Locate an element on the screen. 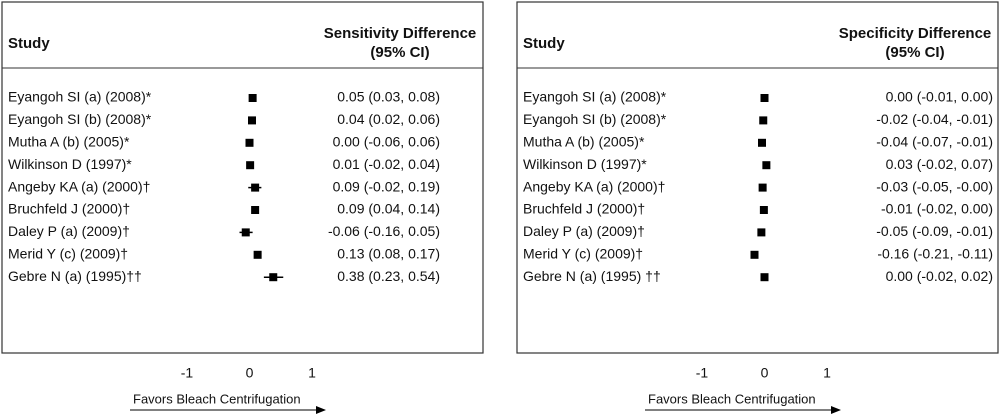 This screenshot has width=999, height=417. ci-label: -0.05 (-0.09, -0.01) is located at coordinates (934, 231).